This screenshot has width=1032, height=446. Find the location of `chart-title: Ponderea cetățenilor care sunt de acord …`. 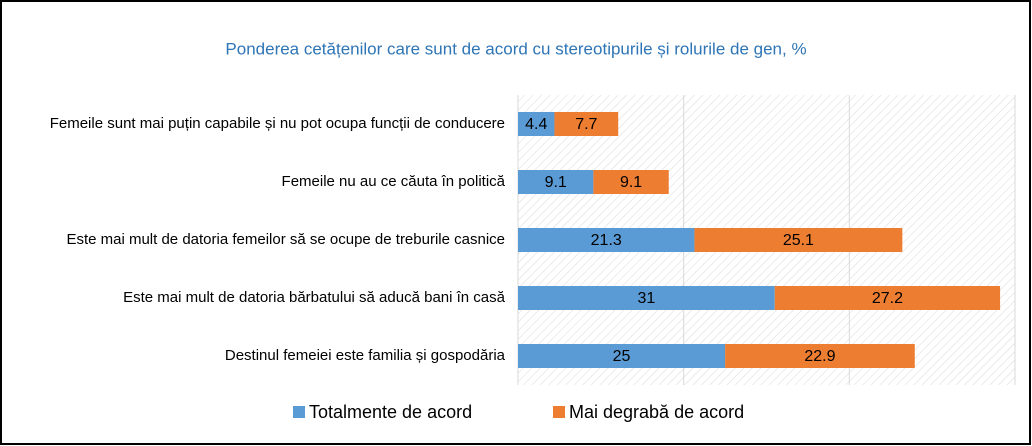

chart-title: Ponderea cetățenilor care sunt de acord … is located at coordinates (515, 48).